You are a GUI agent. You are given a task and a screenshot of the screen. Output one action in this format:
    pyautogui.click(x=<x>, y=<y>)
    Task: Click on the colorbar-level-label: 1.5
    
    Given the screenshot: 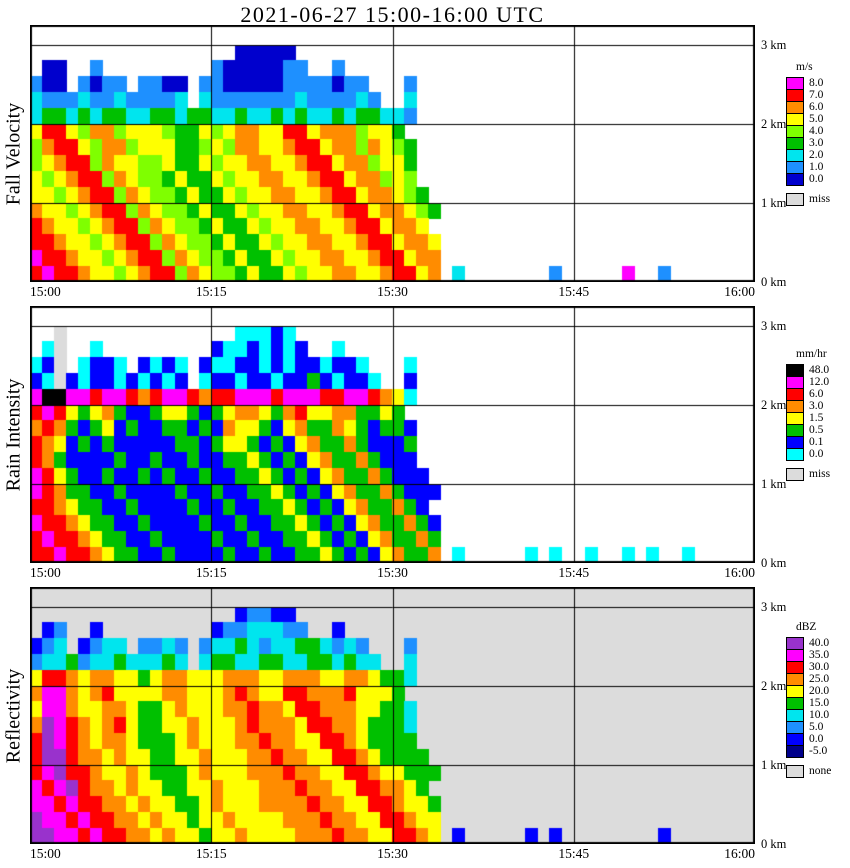 What is the action you would take?
    pyautogui.click(x=816, y=418)
    